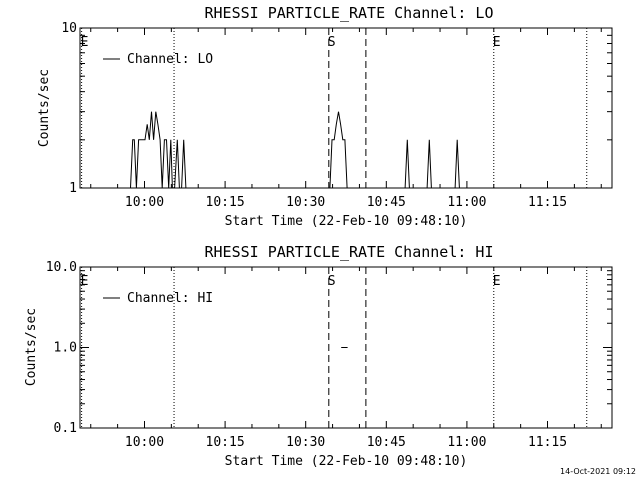  Describe the element at coordinates (547, 442) in the screenshot. I see `chart-hi-x-tick-label: 11:15` at that location.